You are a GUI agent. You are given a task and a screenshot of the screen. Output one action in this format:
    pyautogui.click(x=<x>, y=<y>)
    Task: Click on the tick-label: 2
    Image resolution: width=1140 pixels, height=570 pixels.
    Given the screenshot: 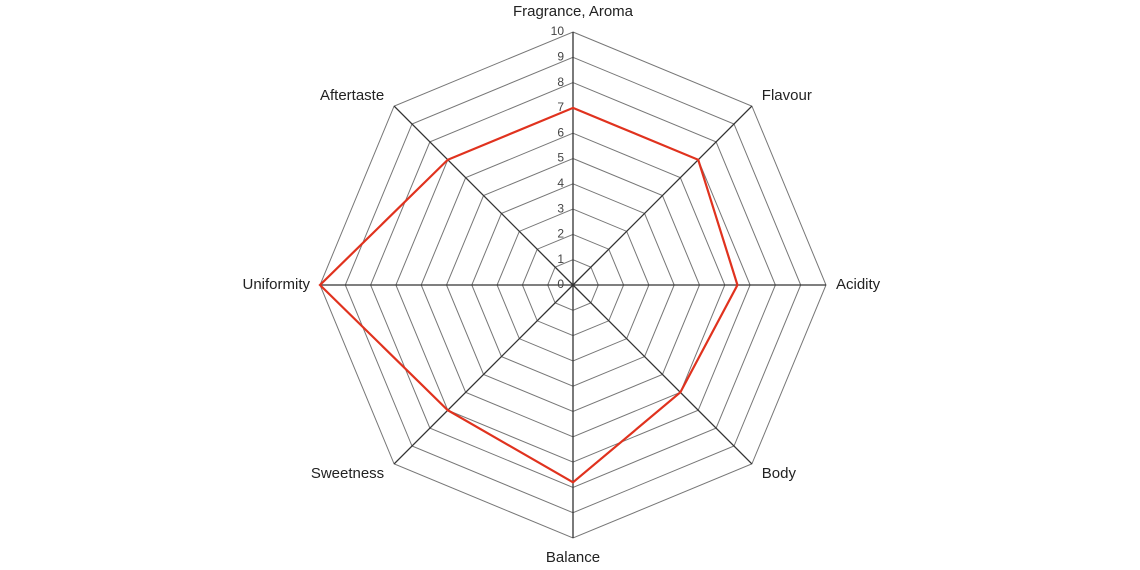 What is the action you would take?
    pyautogui.click(x=560, y=234)
    